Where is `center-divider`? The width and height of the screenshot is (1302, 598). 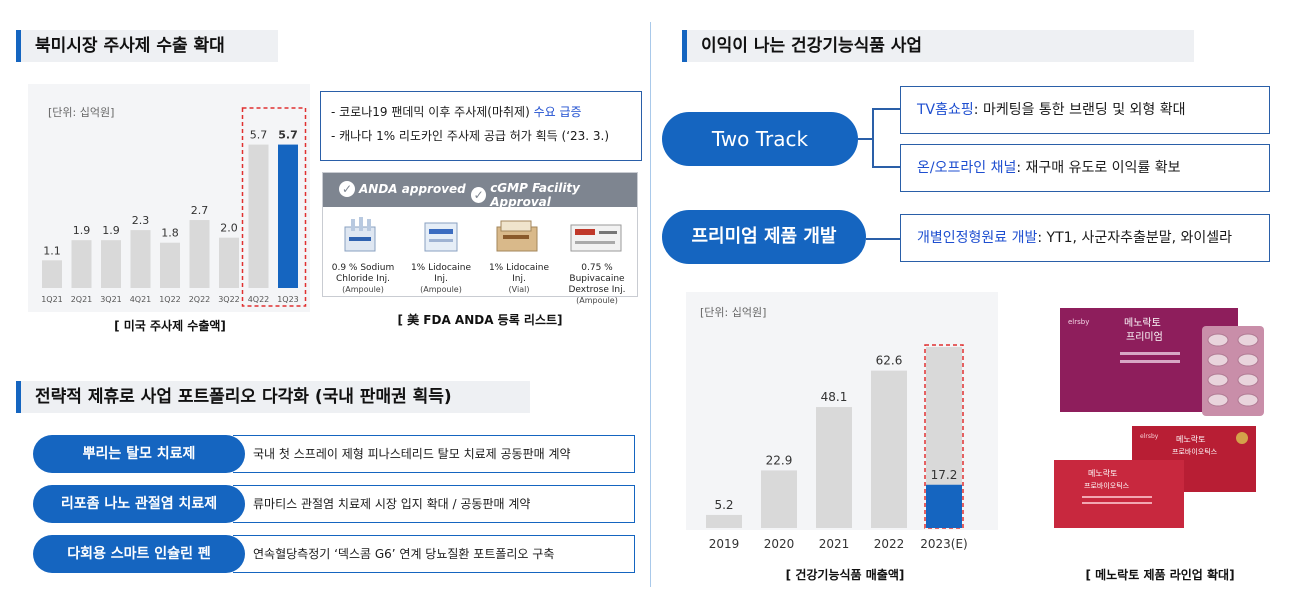 center-divider is located at coordinates (650, 304).